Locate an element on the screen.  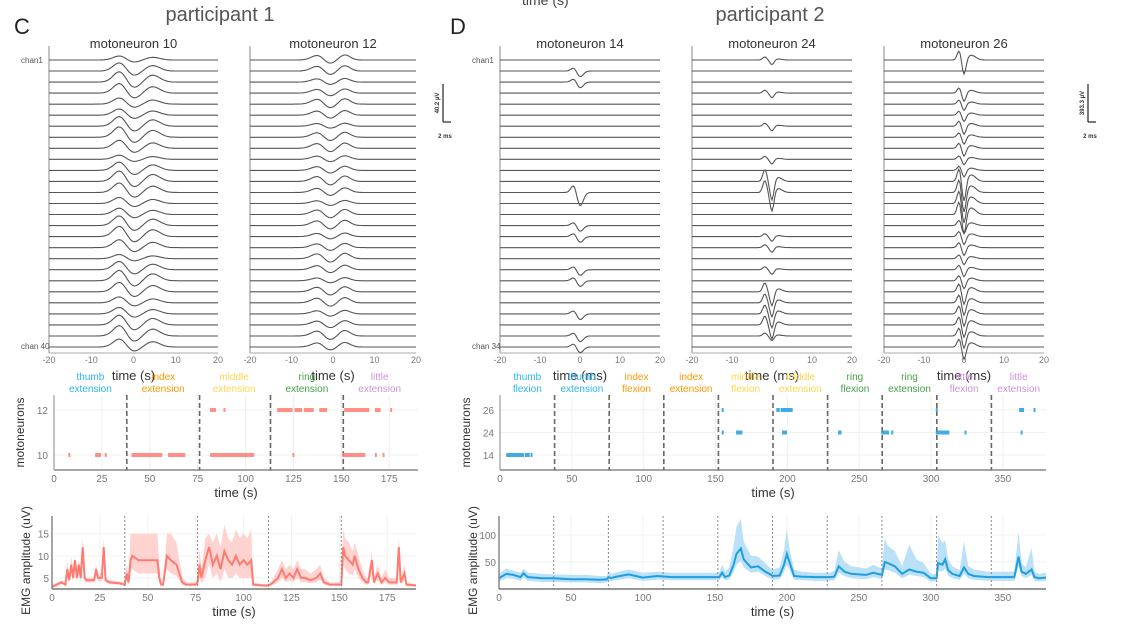
raster-y-tick-label: 14 is located at coordinates (489, 456).